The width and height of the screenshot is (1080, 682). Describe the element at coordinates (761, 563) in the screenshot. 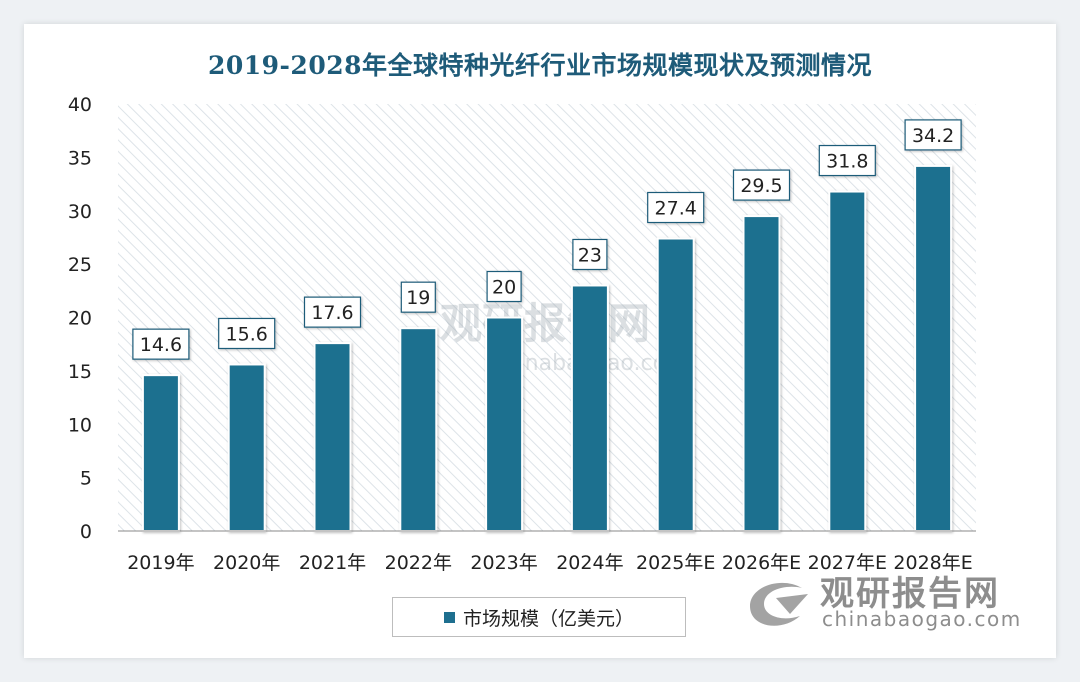

I see `x-tick-label: 2026年E` at that location.